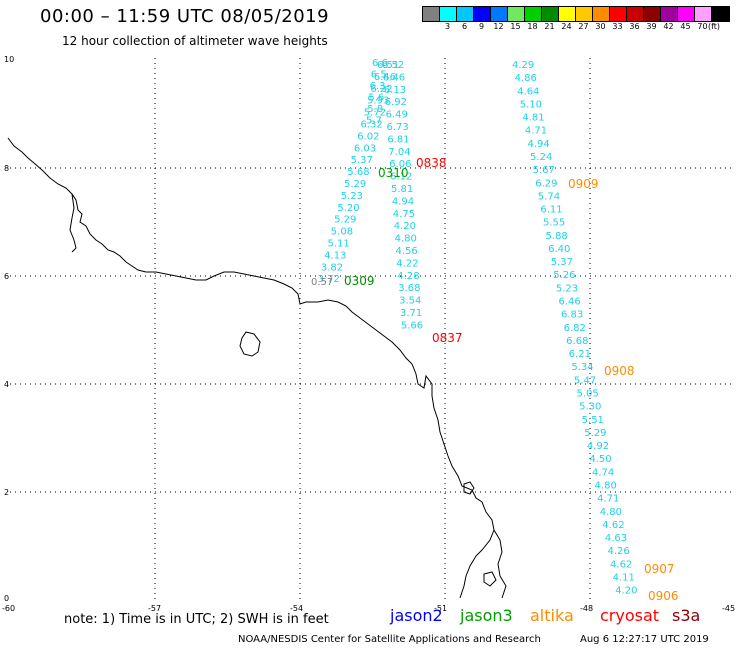 The width and height of the screenshot is (740, 650). Describe the element at coordinates (588, 394) in the screenshot. I see `track-value: 5.05` at that location.